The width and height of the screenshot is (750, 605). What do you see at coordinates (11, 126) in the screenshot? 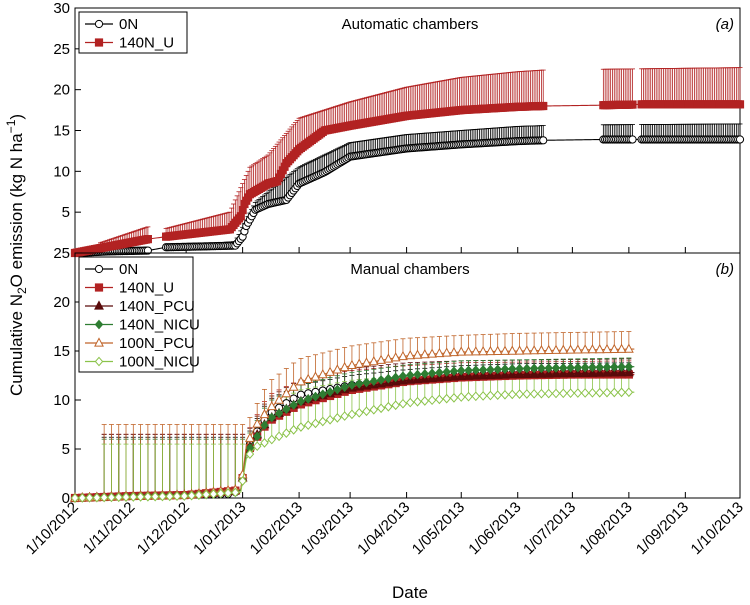
I see `y-axis-title-superscript: −1` at bounding box center [11, 126].